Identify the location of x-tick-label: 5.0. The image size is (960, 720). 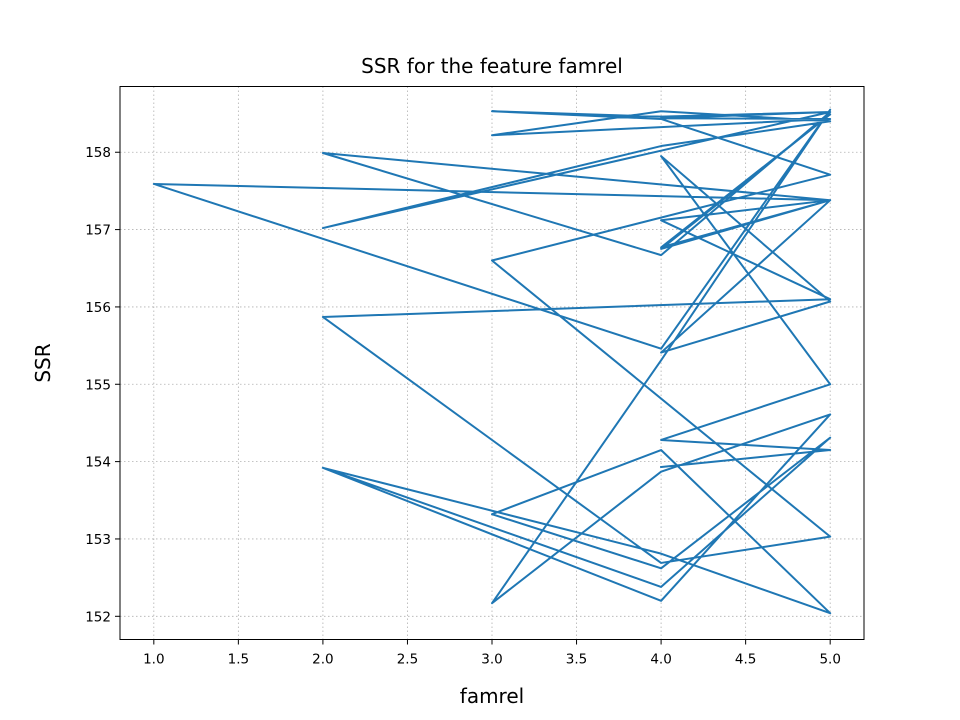
(829, 660).